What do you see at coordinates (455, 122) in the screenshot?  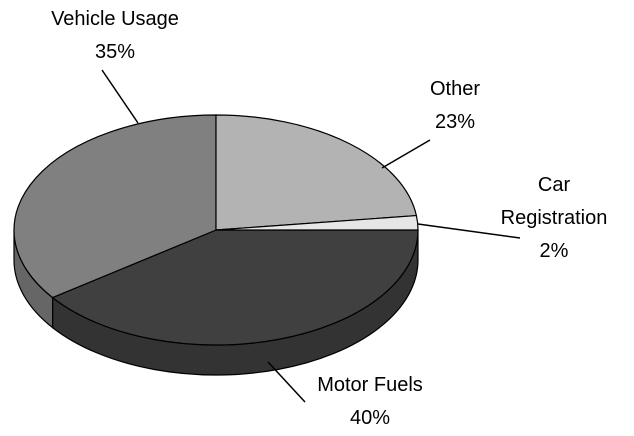 I see `value-label: 23%` at bounding box center [455, 122].